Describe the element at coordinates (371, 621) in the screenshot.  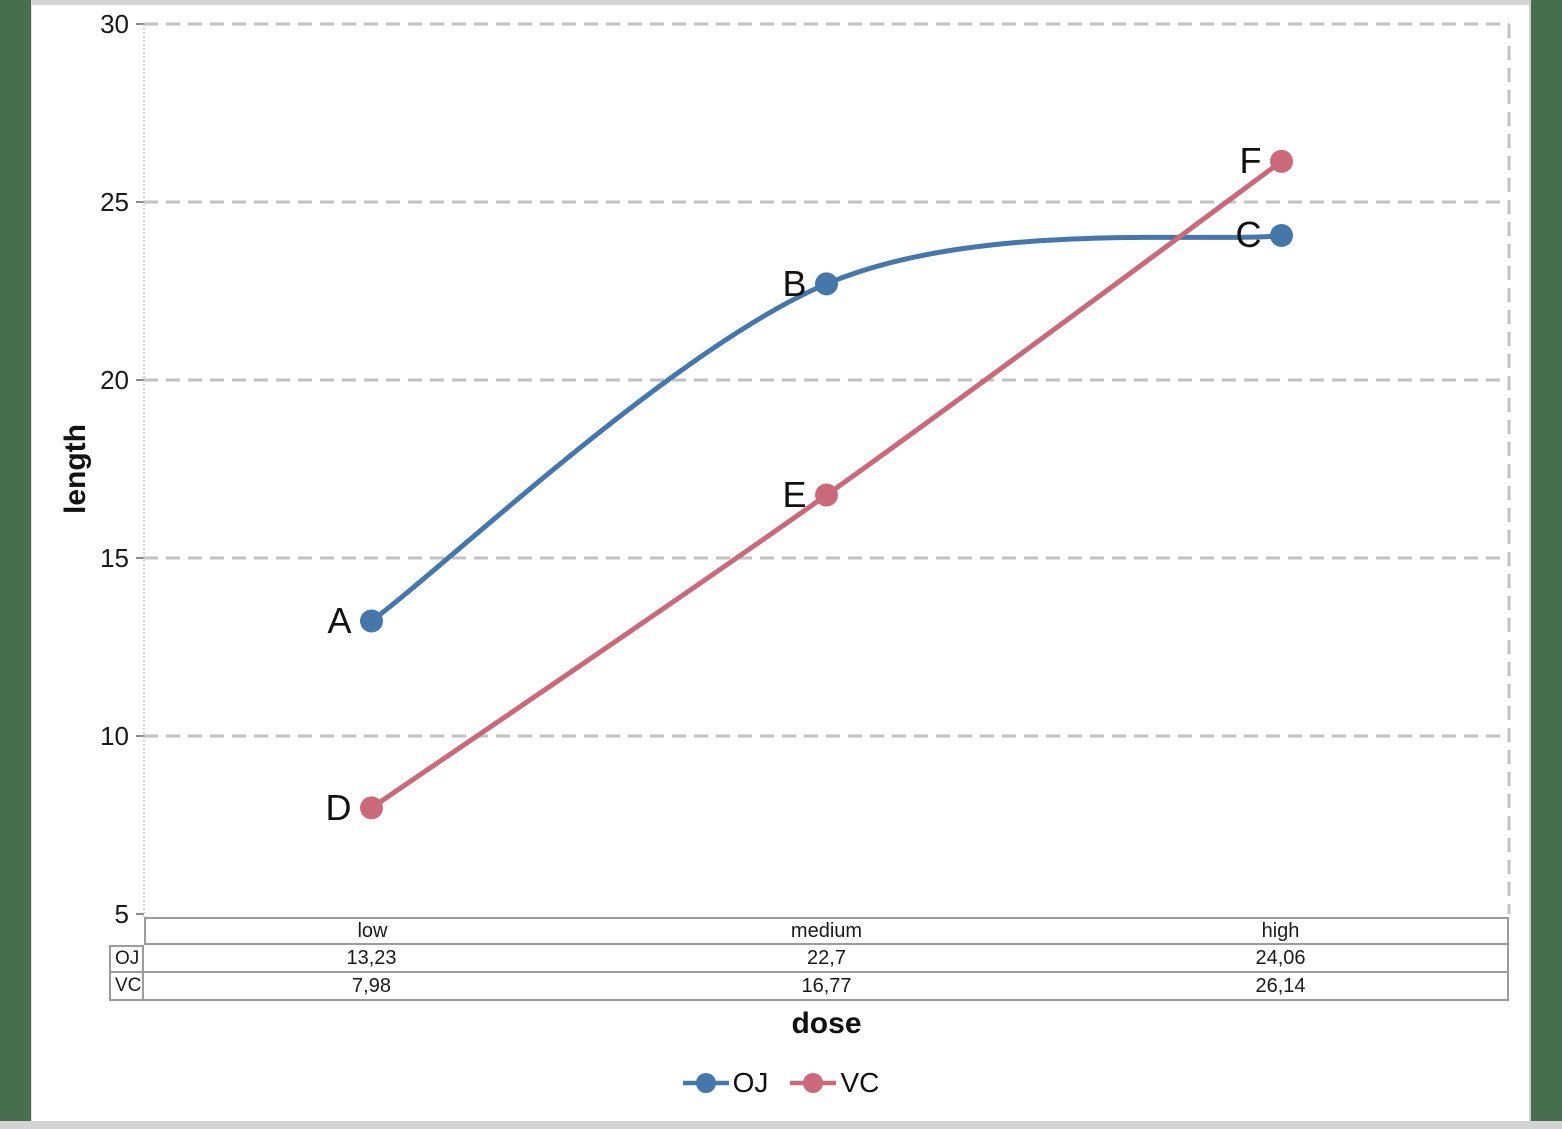
I see `data-point-oj-low` at that location.